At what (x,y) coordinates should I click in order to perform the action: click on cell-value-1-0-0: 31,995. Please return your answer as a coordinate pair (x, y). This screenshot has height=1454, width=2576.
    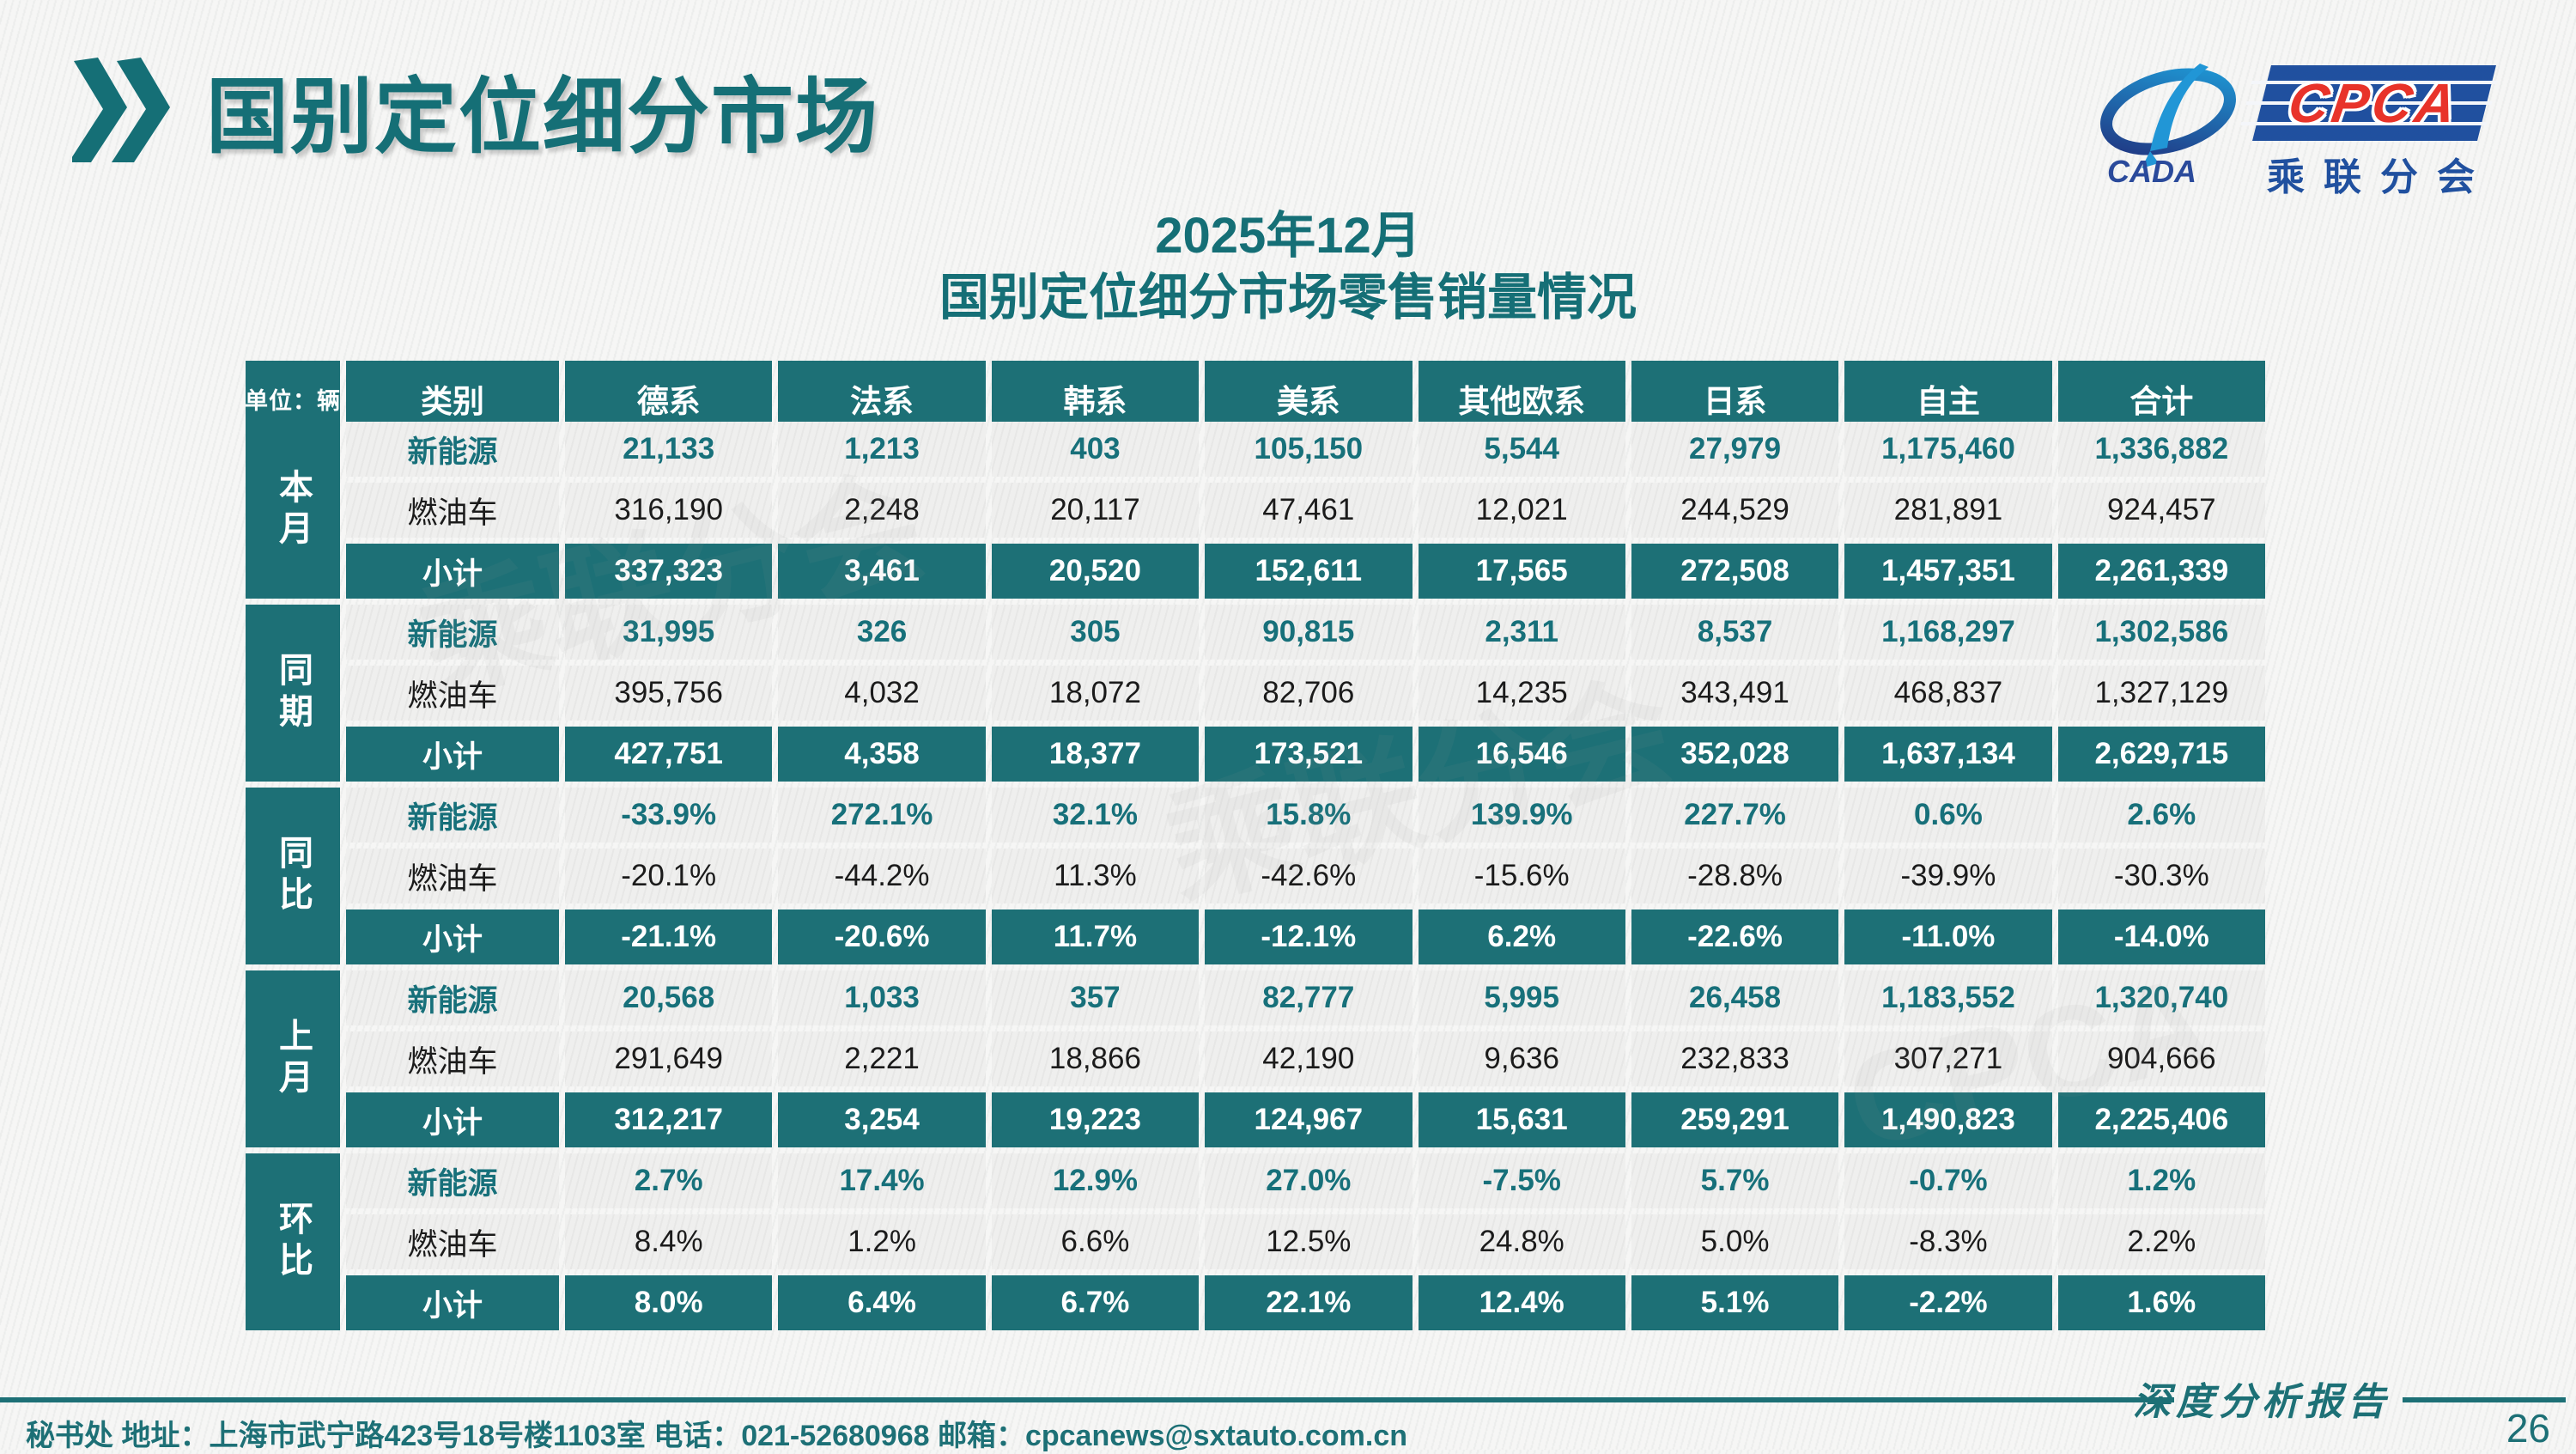
    Looking at the image, I should click on (669, 632).